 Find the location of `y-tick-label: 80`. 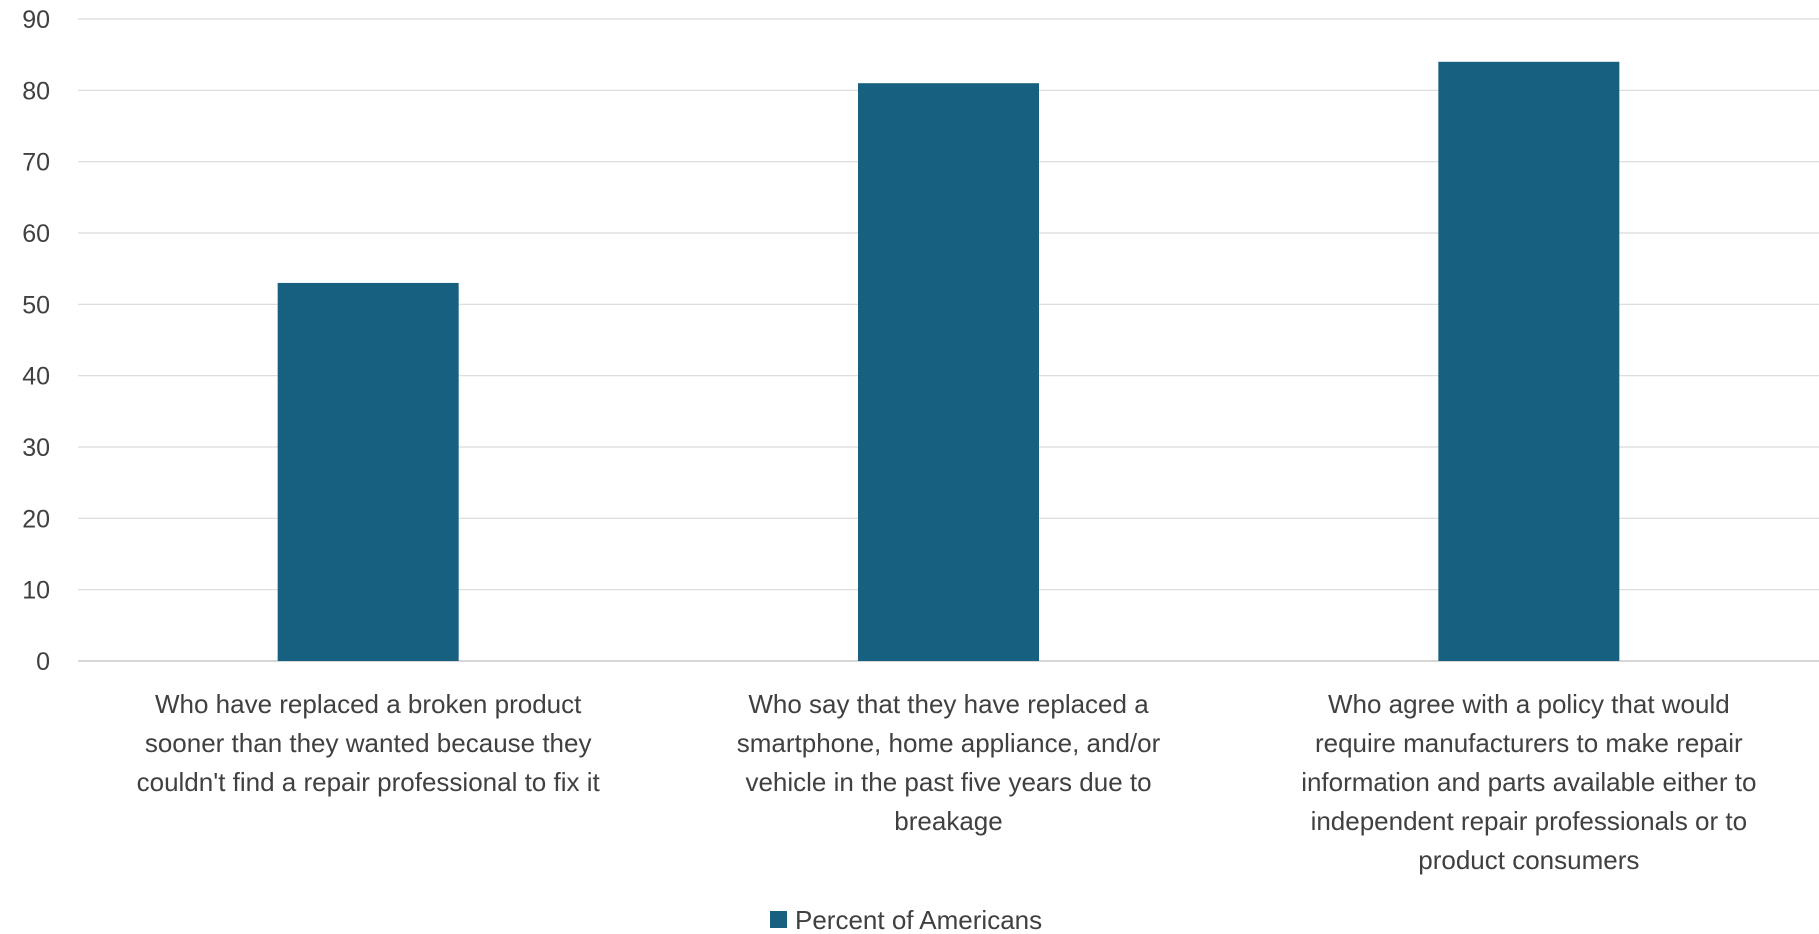

y-tick-label: 80 is located at coordinates (36, 91).